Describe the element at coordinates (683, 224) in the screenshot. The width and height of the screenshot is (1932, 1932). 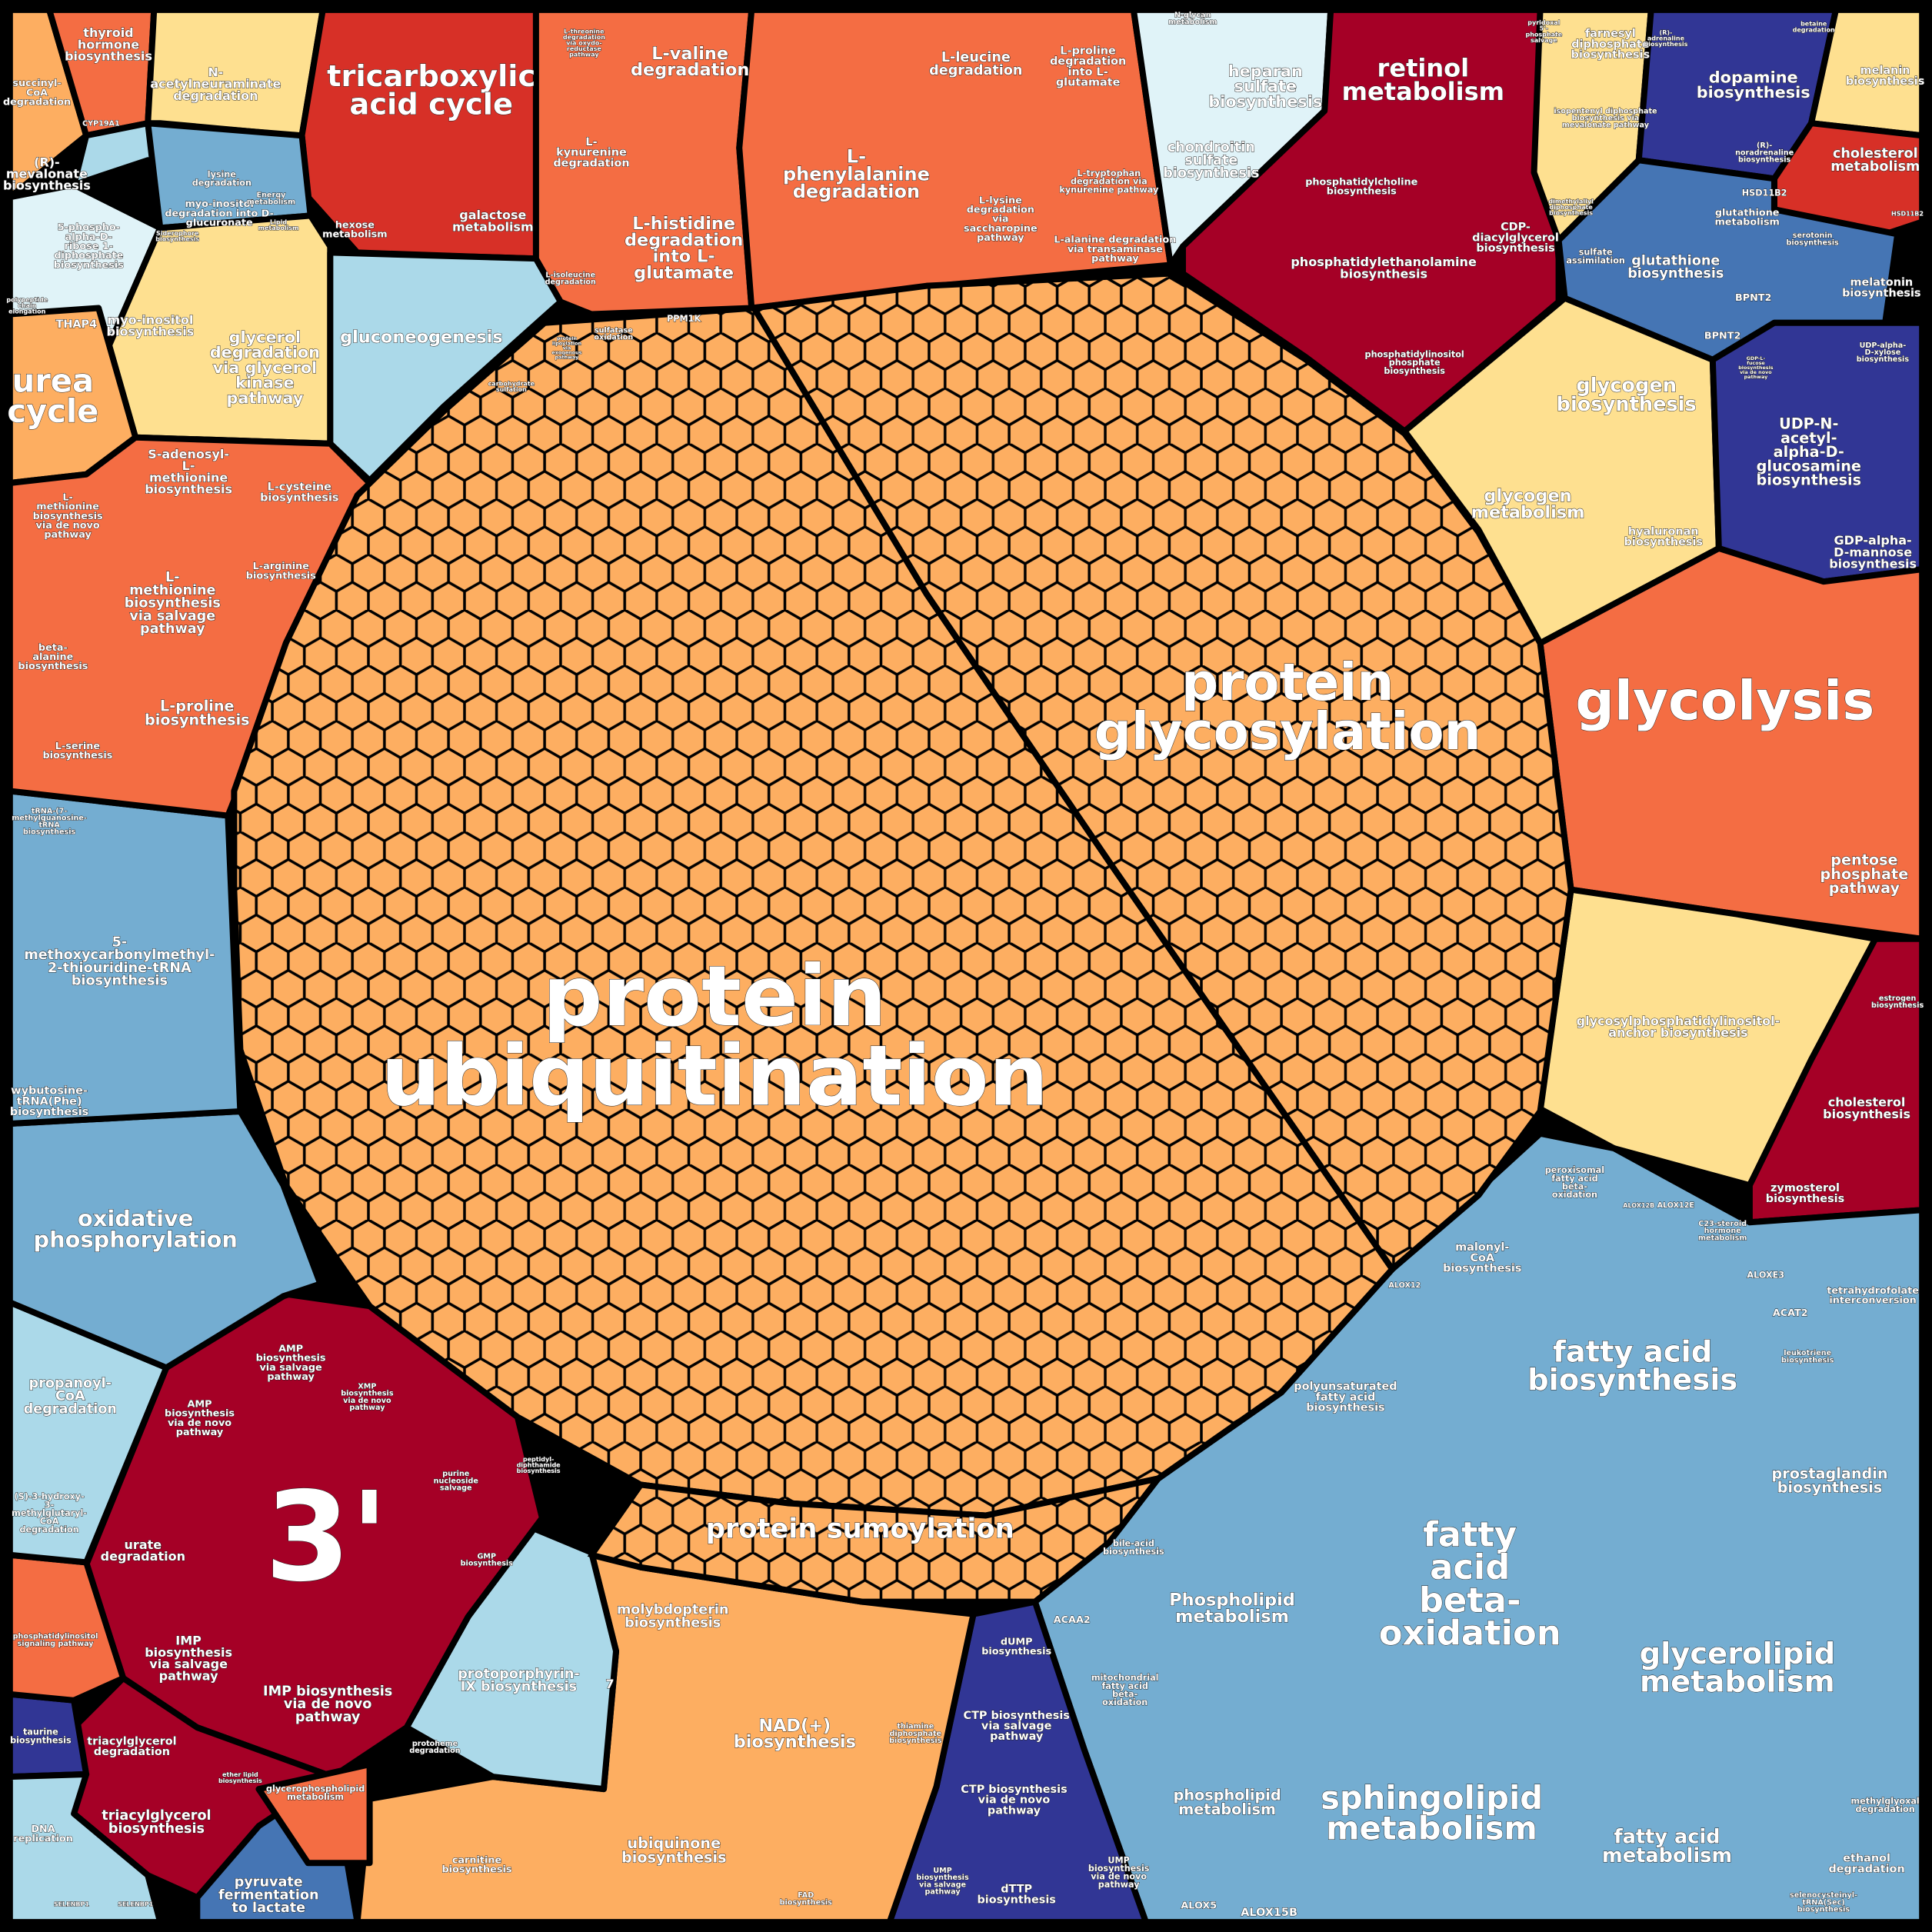
I see `label-line: L-histidine` at that location.